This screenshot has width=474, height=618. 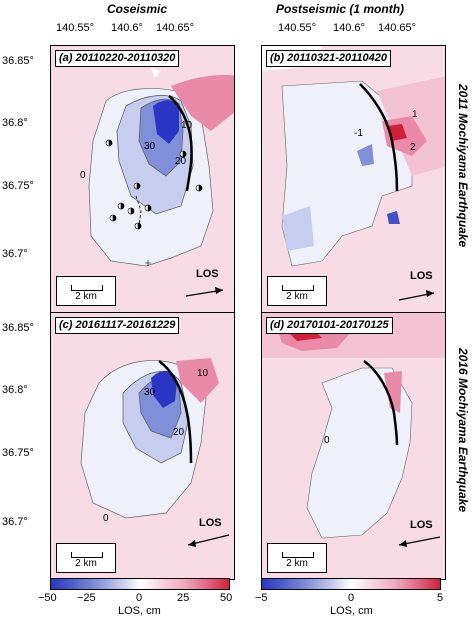 I want to click on colorbar-tick: −25, so click(x=86, y=598).